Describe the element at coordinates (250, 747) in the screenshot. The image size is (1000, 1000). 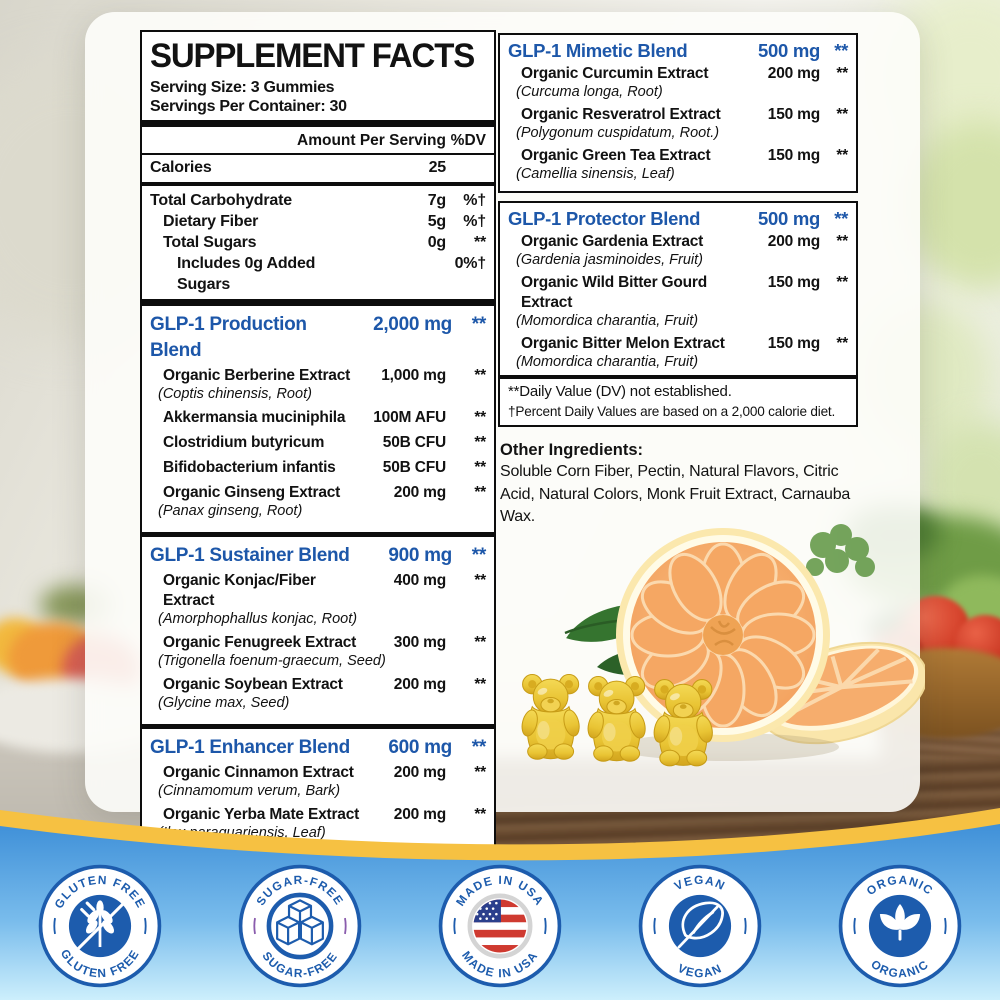
I see `blend-name: GLP-1 Enhancer Blend` at that location.